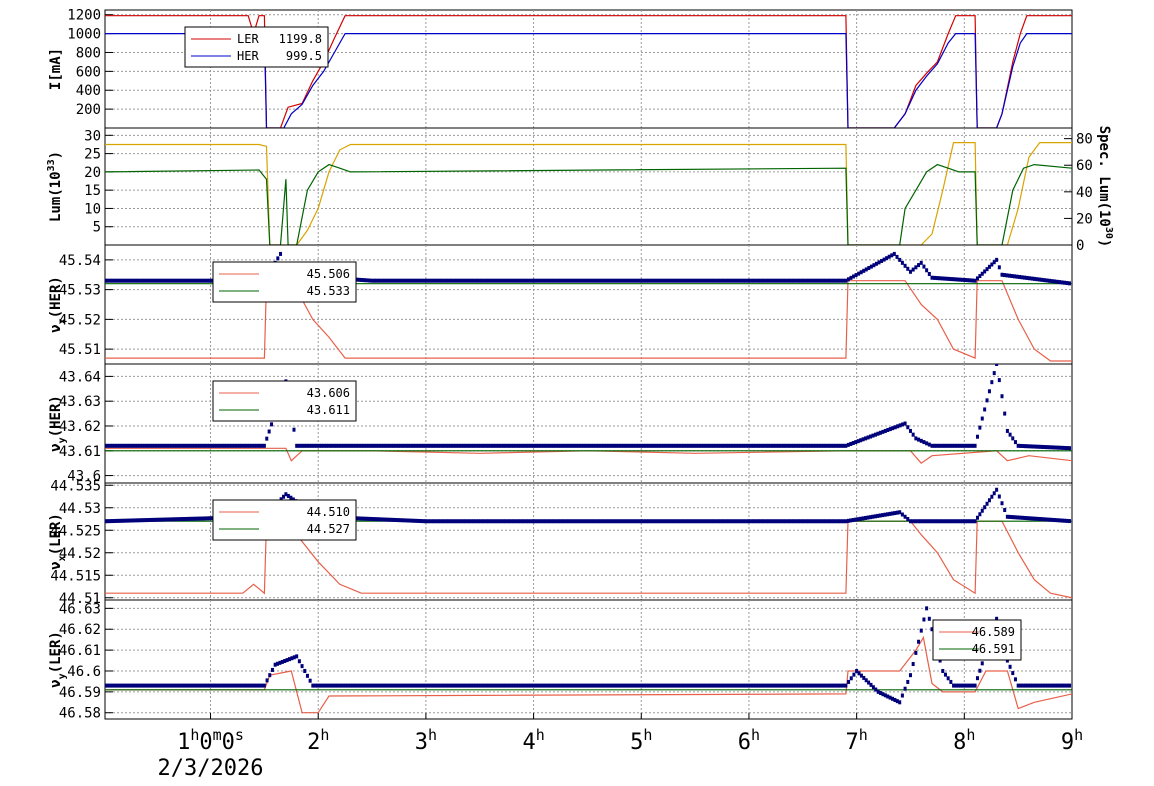 The width and height of the screenshot is (1154, 786). What do you see at coordinates (80, 452) in the screenshot?
I see `nuy_her-ytick-label: 43.61` at bounding box center [80, 452].